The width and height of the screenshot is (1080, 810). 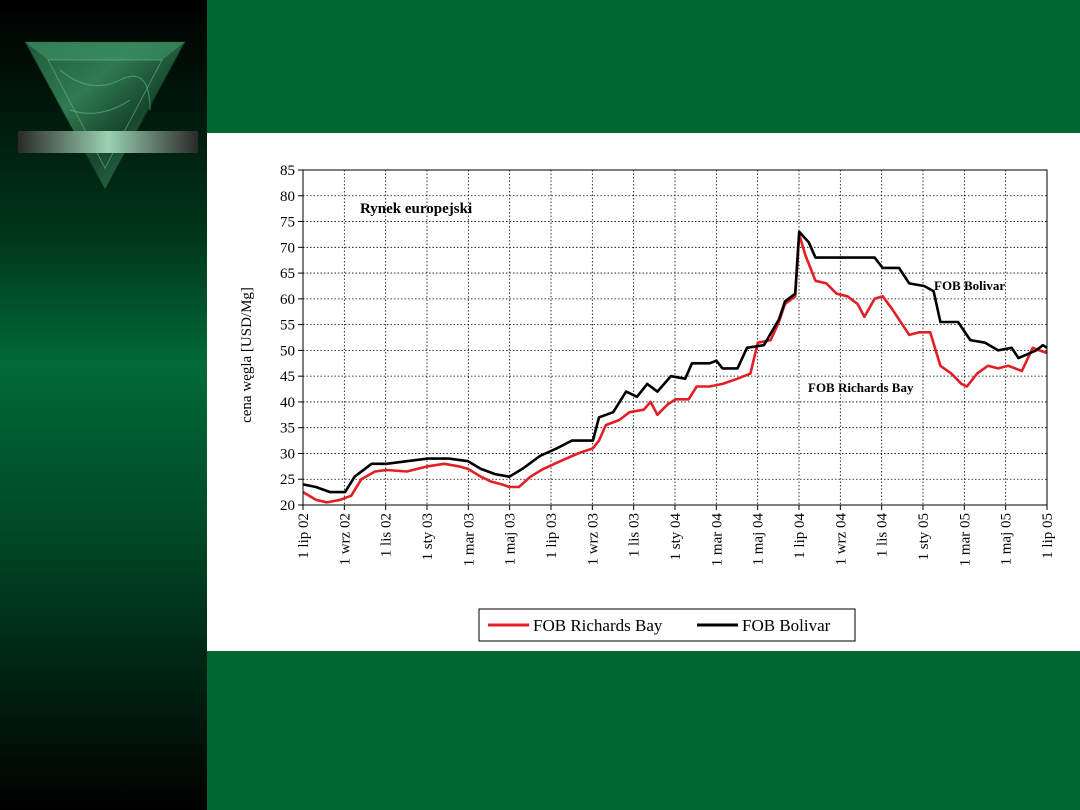 I want to click on legend: FOB Richards Bay FOB Bolivar, so click(x=667, y=625).